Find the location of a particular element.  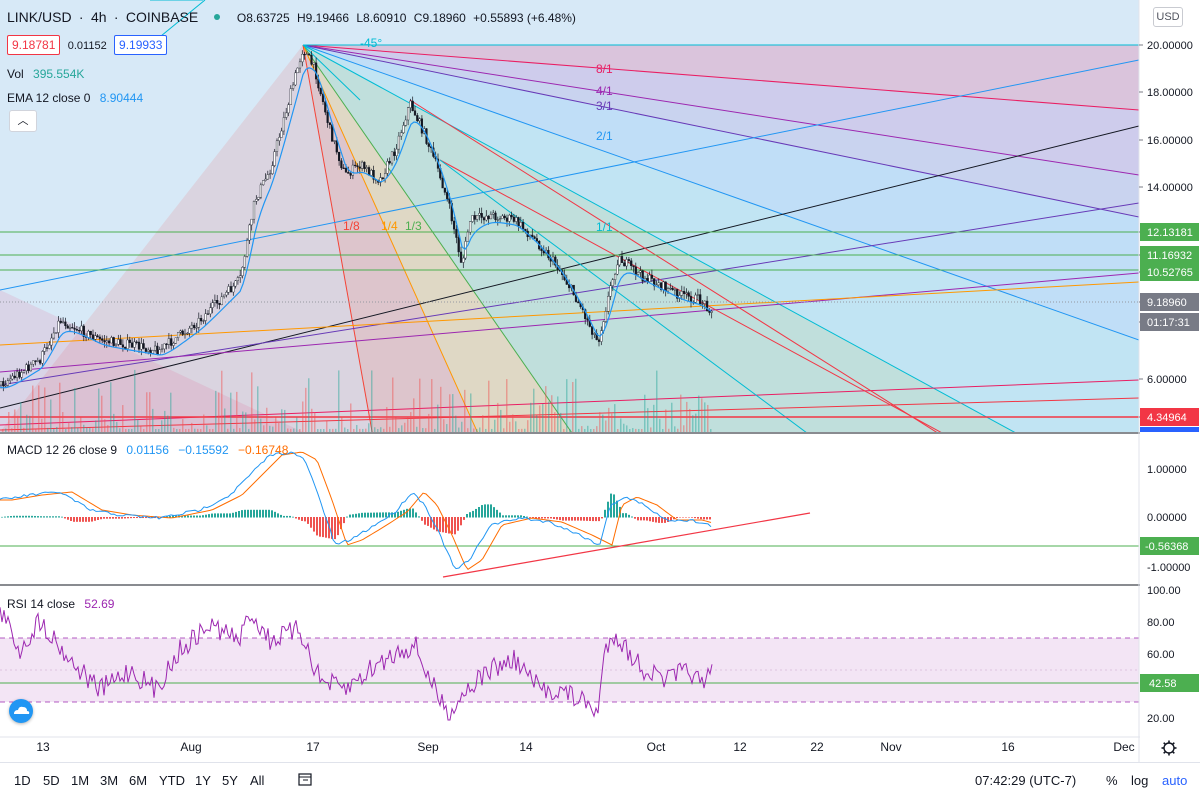

tradingview-logo is located at coordinates (21, 711).